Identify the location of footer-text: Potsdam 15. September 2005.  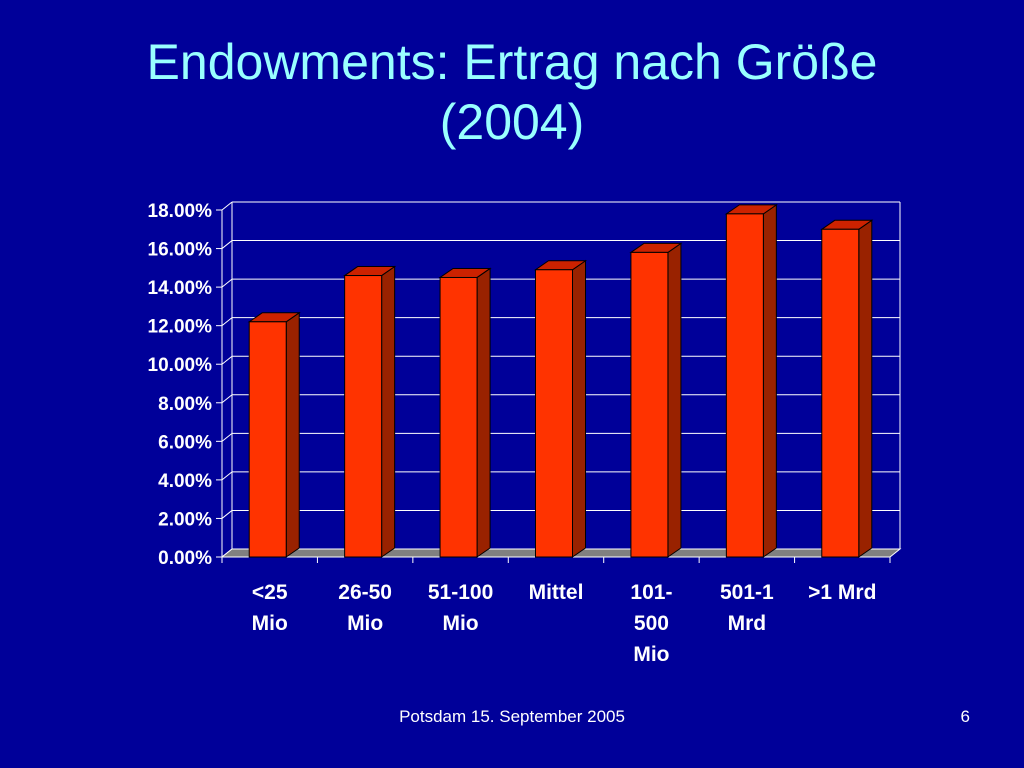
(512, 716).